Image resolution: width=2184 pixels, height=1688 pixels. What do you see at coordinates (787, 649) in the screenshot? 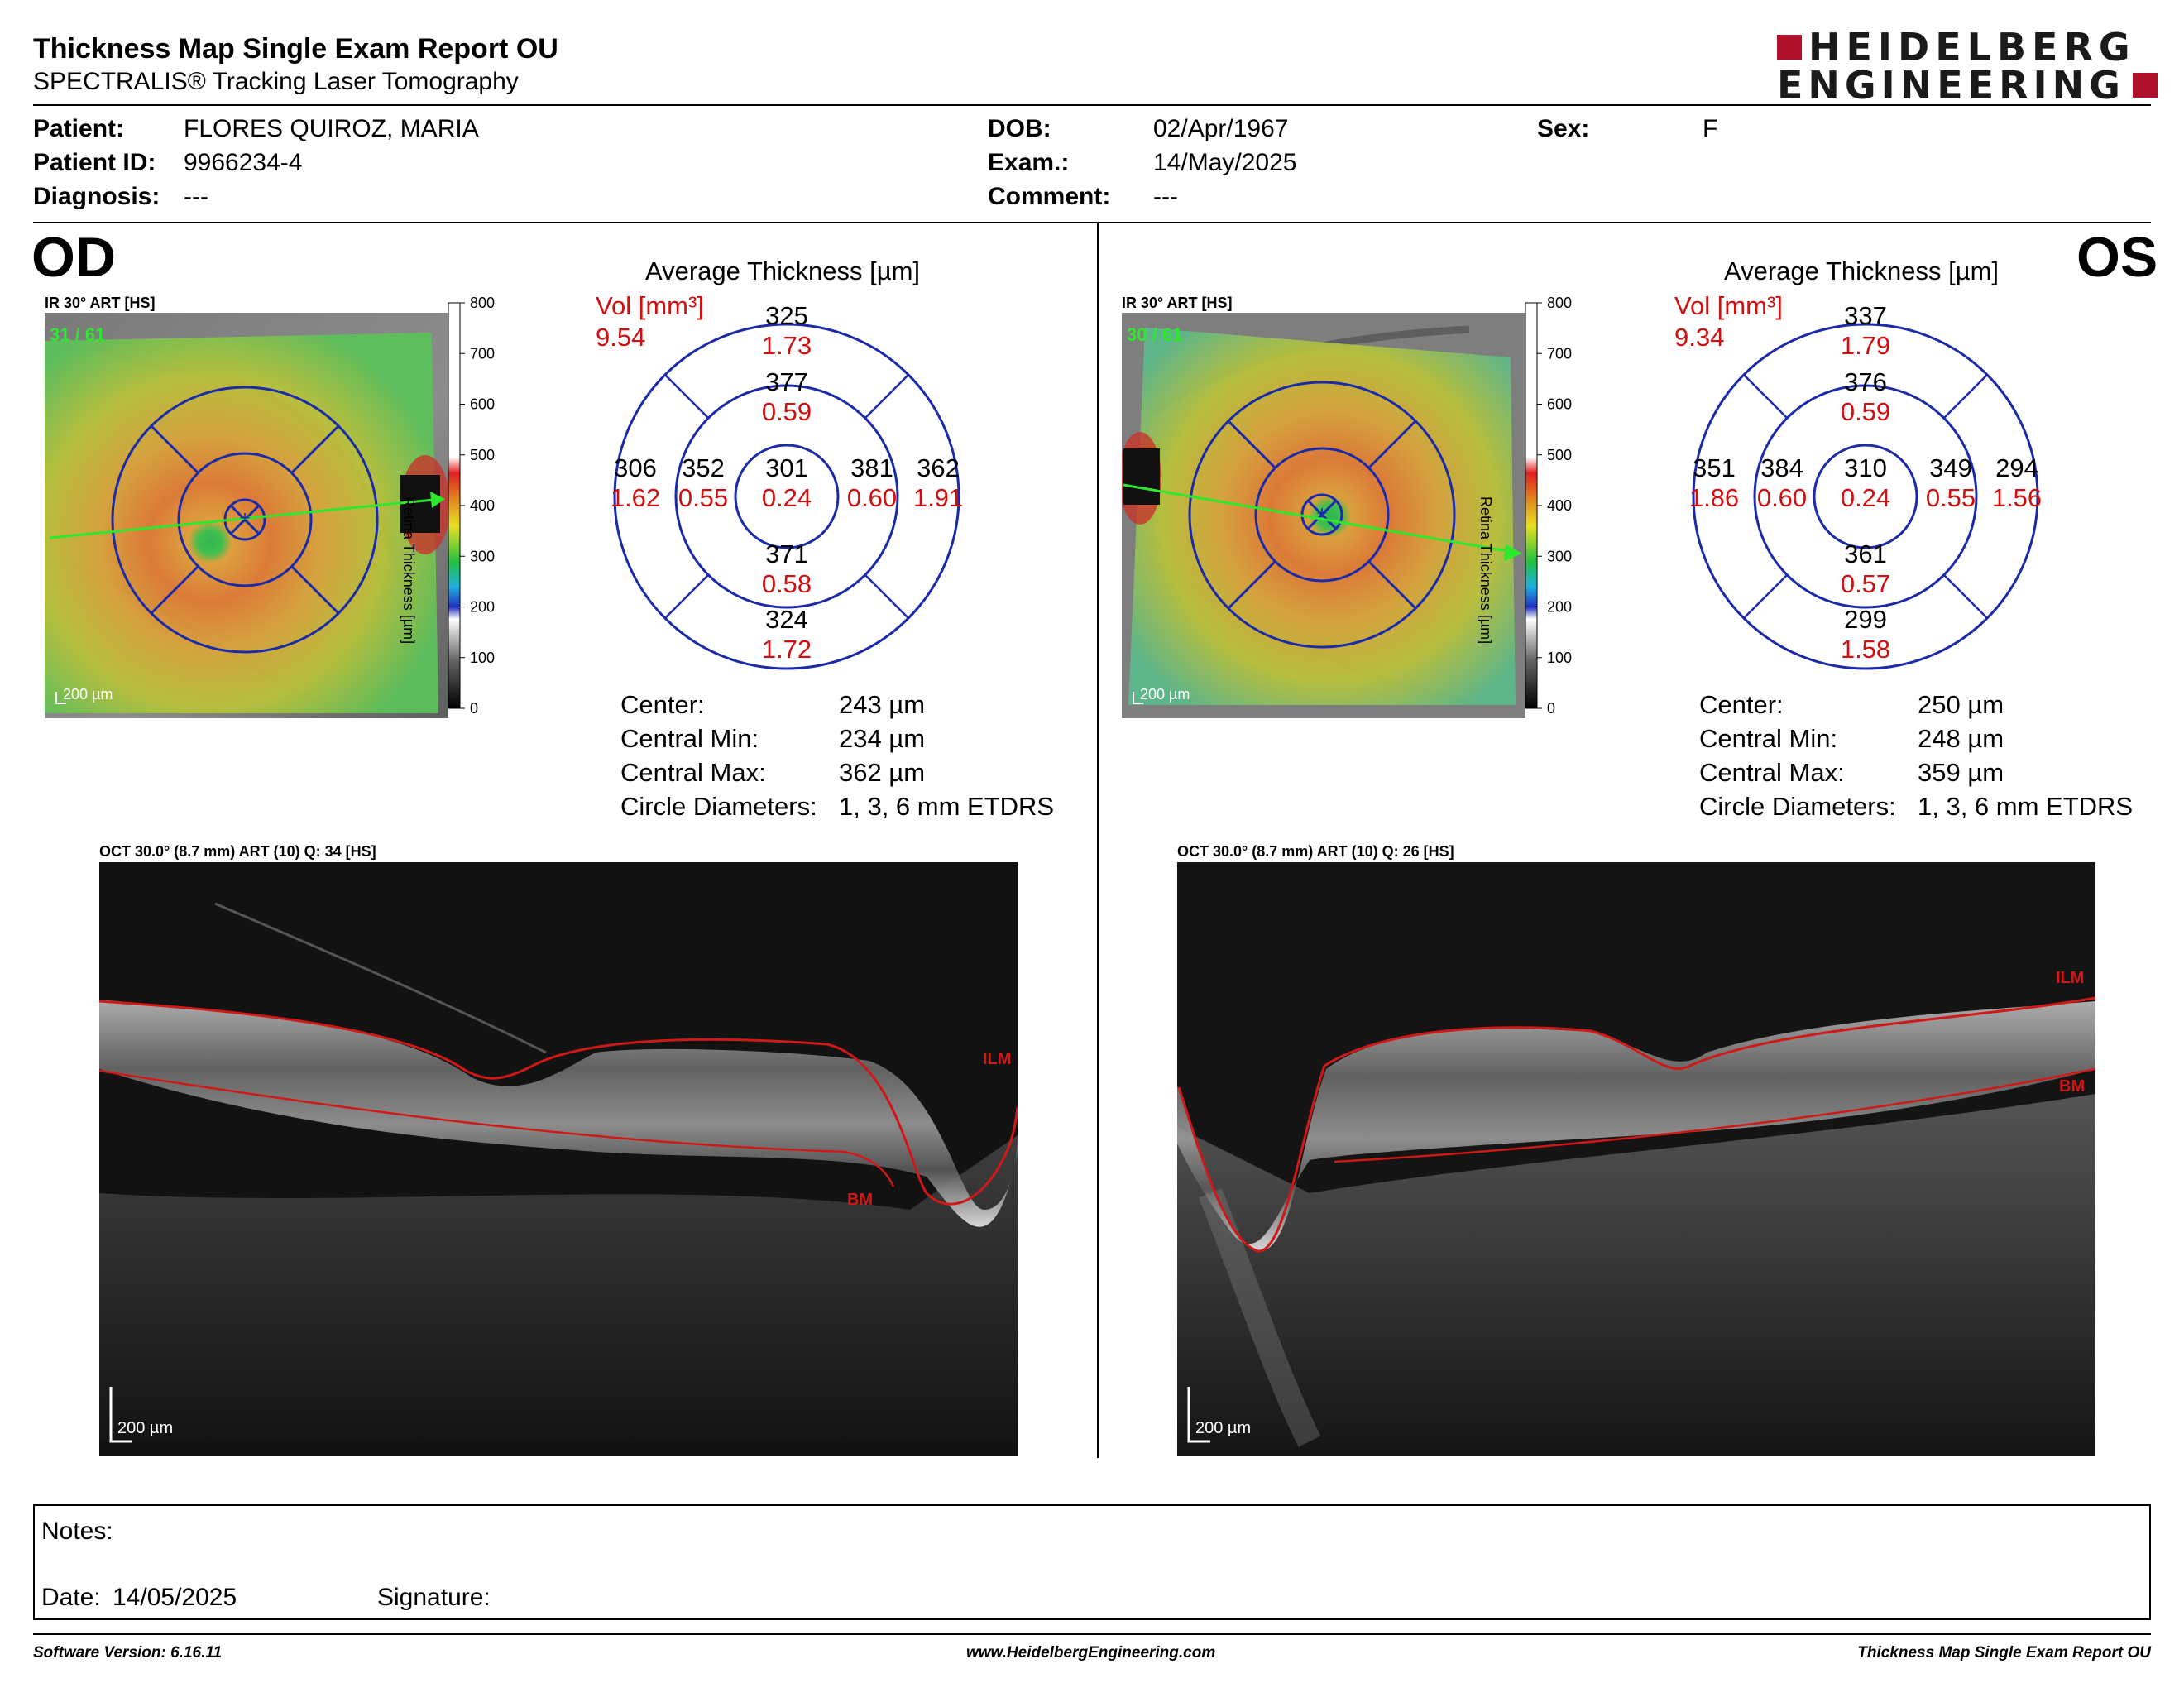
I see `od-outer-inf-volume: 1.72` at bounding box center [787, 649].